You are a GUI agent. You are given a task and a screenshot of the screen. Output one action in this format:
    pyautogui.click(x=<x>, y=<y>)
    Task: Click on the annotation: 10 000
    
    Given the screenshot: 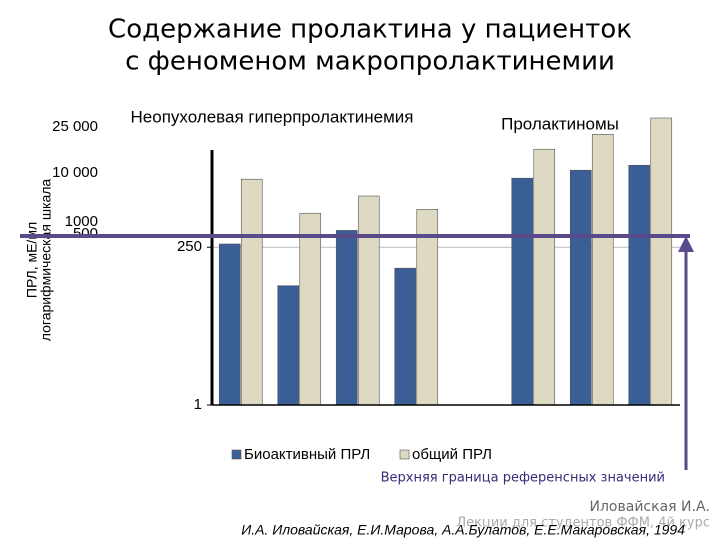 What is the action you would take?
    pyautogui.click(x=75, y=172)
    